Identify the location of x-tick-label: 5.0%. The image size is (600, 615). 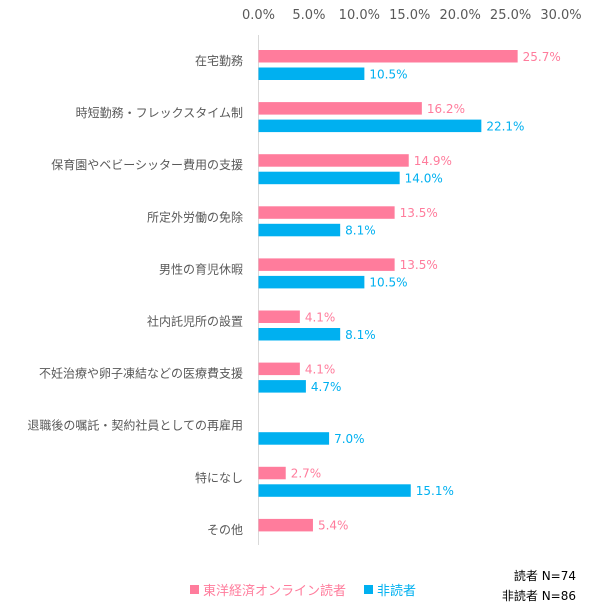
(308, 15).